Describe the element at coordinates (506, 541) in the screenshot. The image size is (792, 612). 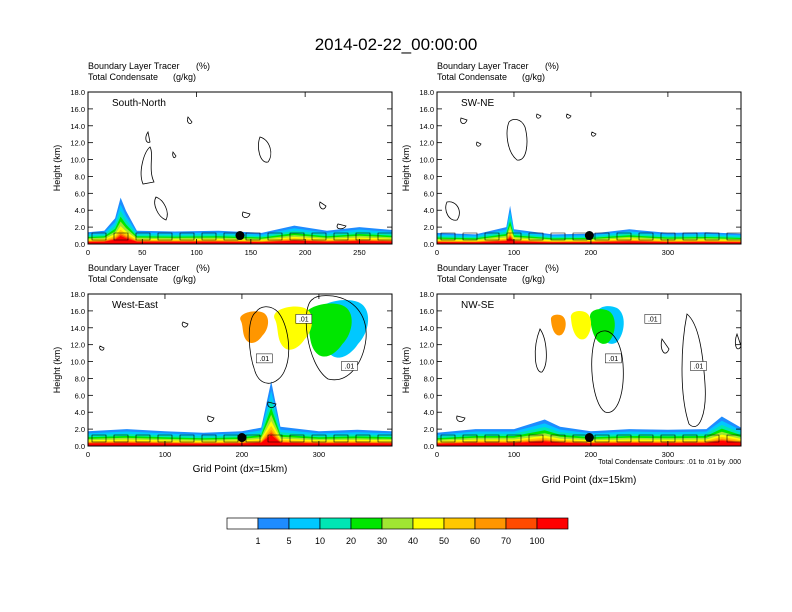
I see `colorbar-label: 70` at that location.